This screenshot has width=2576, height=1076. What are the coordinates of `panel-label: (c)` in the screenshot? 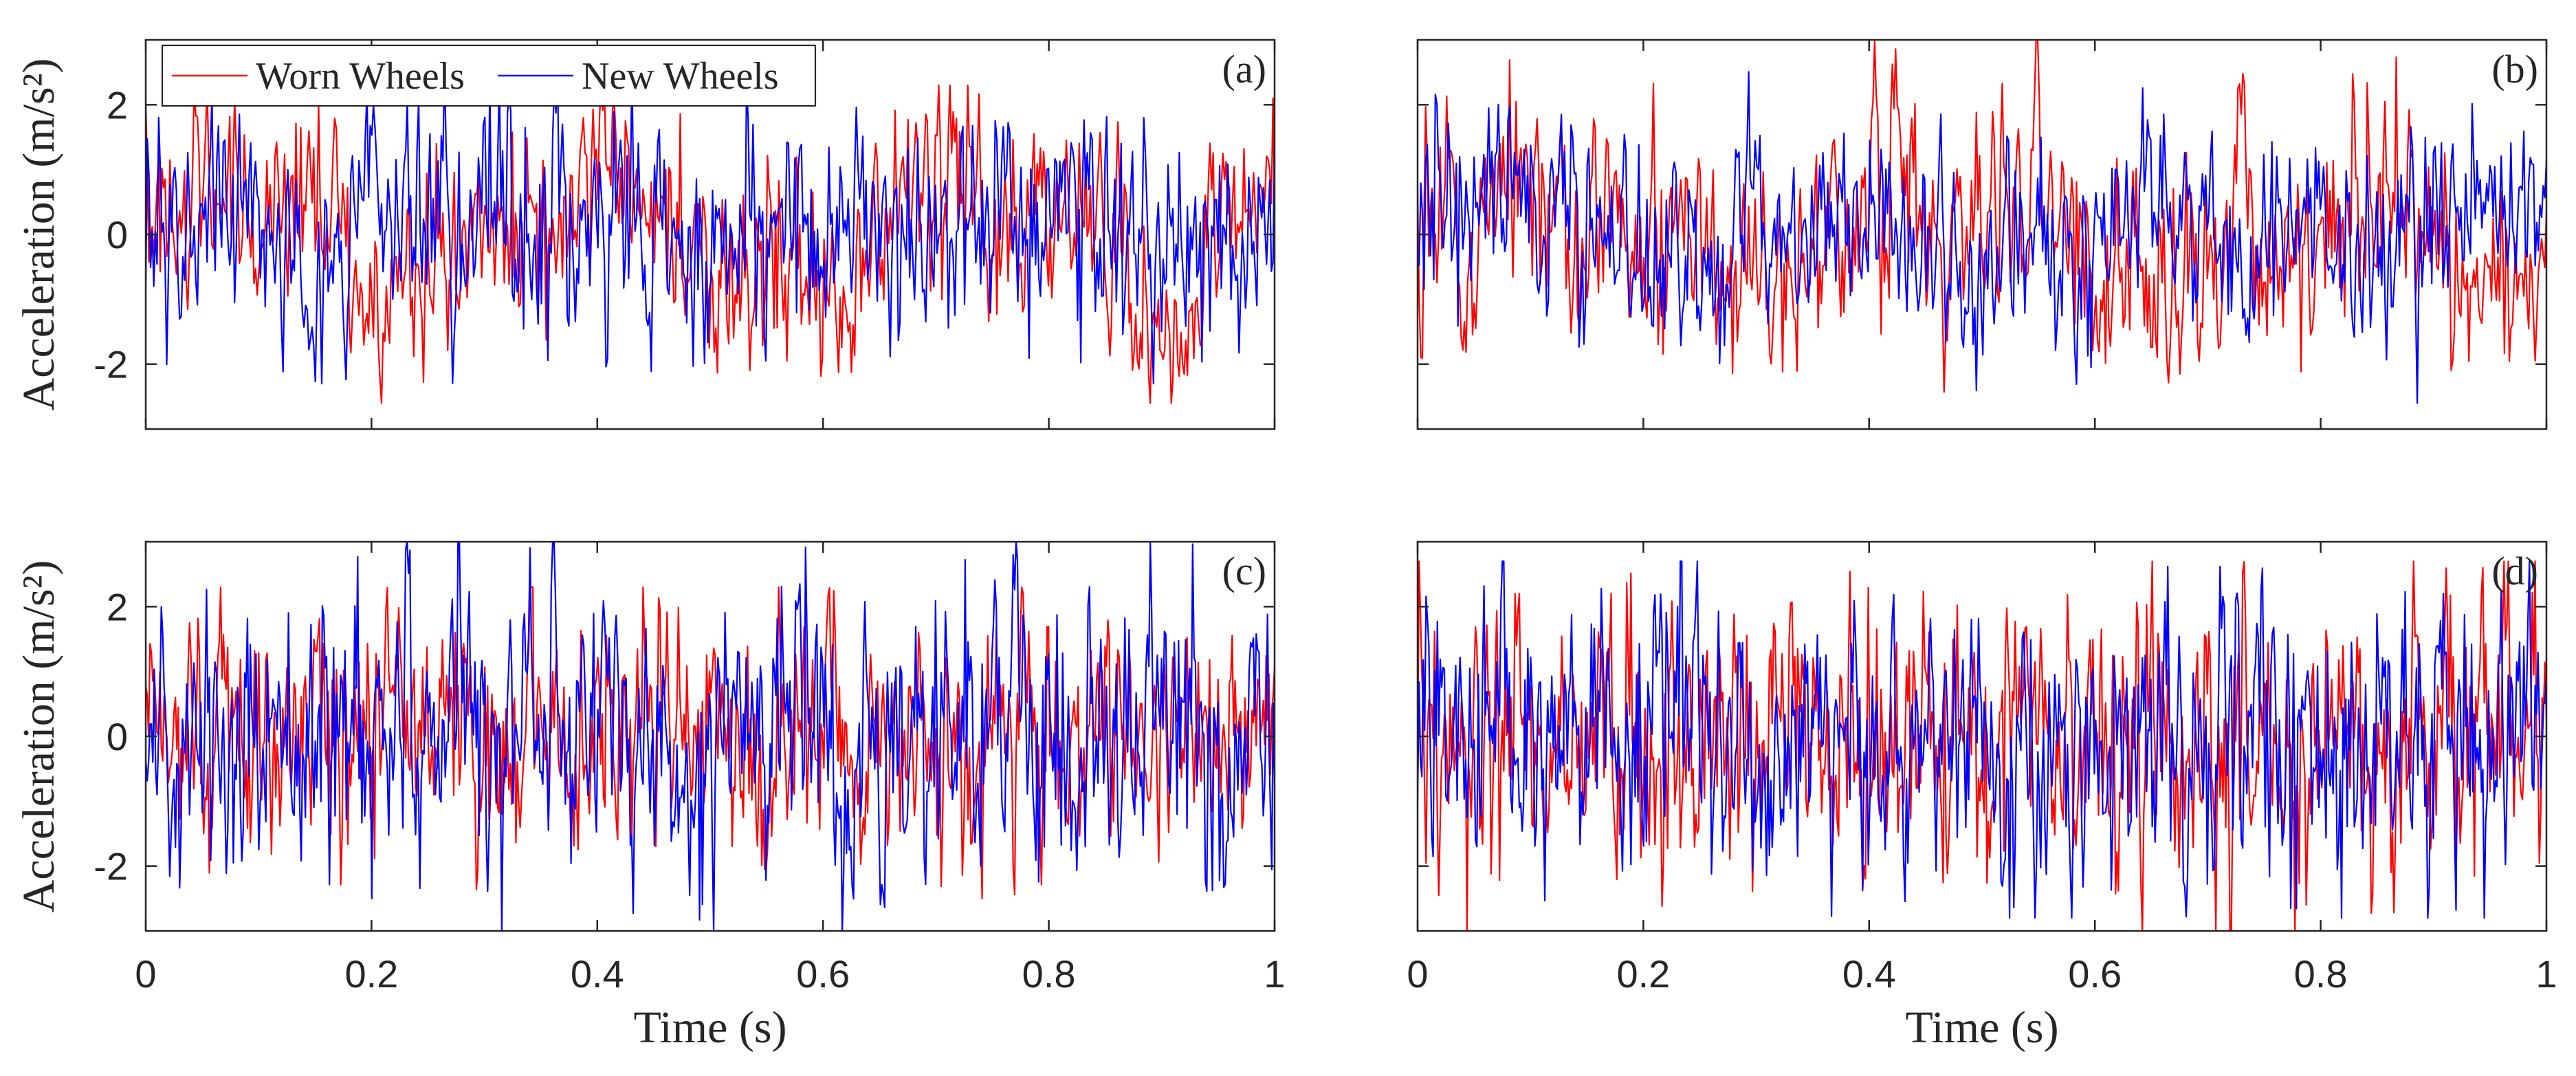 It's located at (1244, 571).